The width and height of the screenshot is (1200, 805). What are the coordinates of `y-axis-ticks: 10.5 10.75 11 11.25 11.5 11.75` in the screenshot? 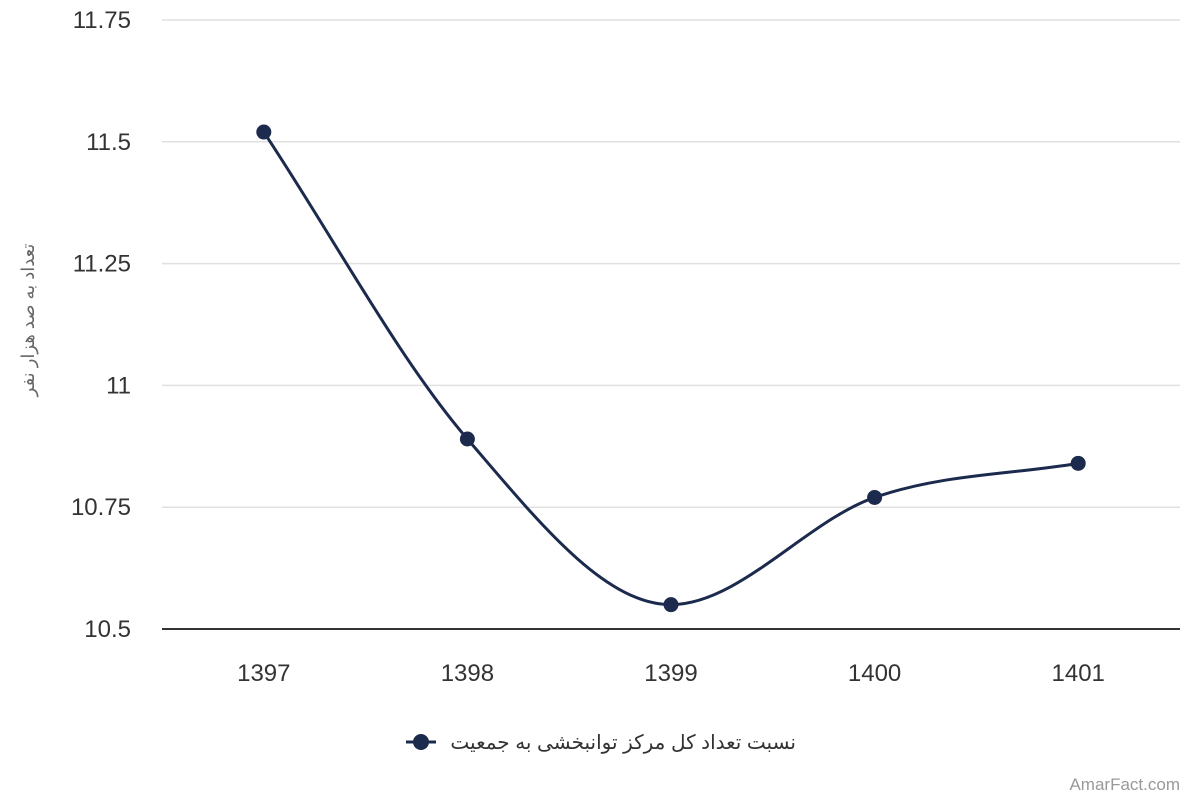 It's located at (101, 325).